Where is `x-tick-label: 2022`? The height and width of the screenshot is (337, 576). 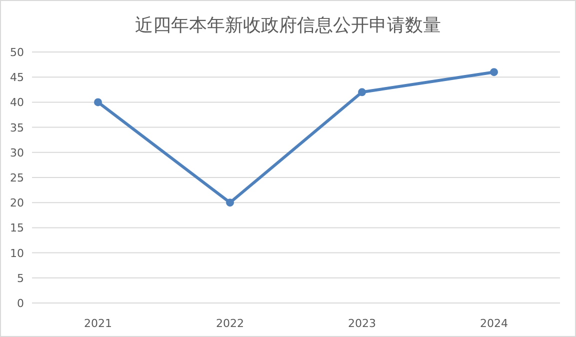 x-tick-label: 2022 is located at coordinates (230, 323).